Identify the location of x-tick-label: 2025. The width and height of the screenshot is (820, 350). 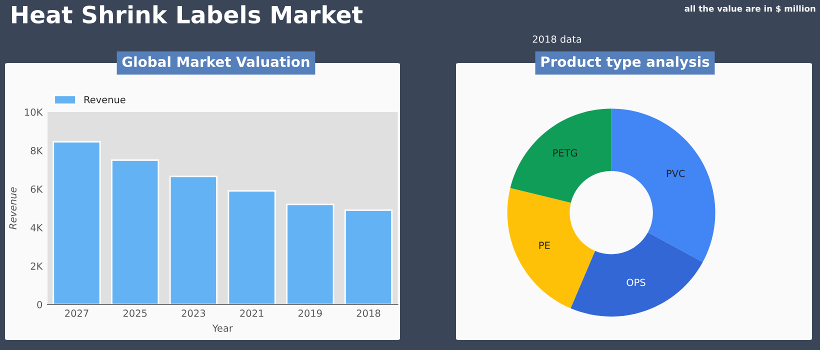
(135, 313).